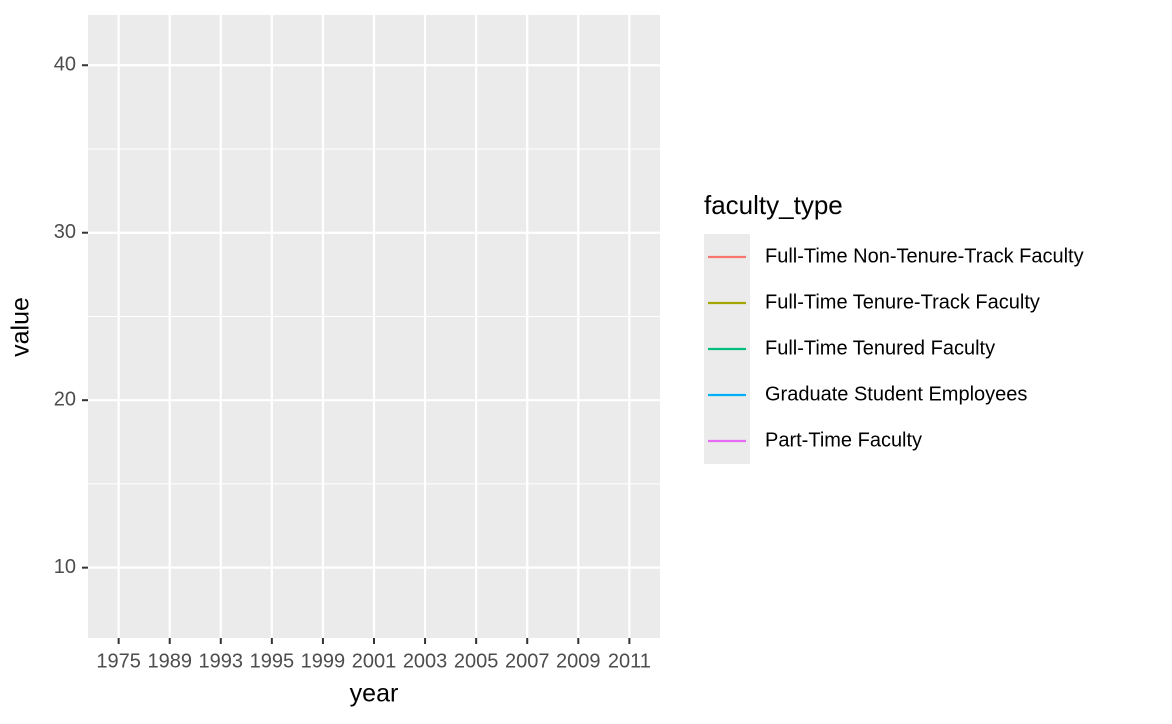  I want to click on legend-label: Full-Time Non-Tenure-Track Faculty, so click(924, 256).